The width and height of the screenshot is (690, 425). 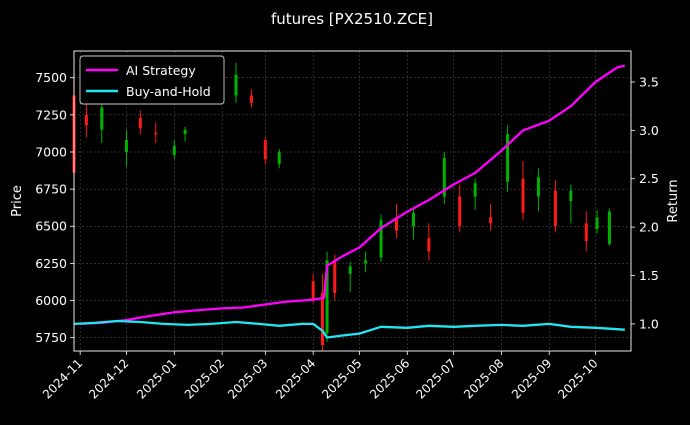 What do you see at coordinates (161, 70) in the screenshot?
I see `legend-label-ai-strategy: AI Strategy` at bounding box center [161, 70].